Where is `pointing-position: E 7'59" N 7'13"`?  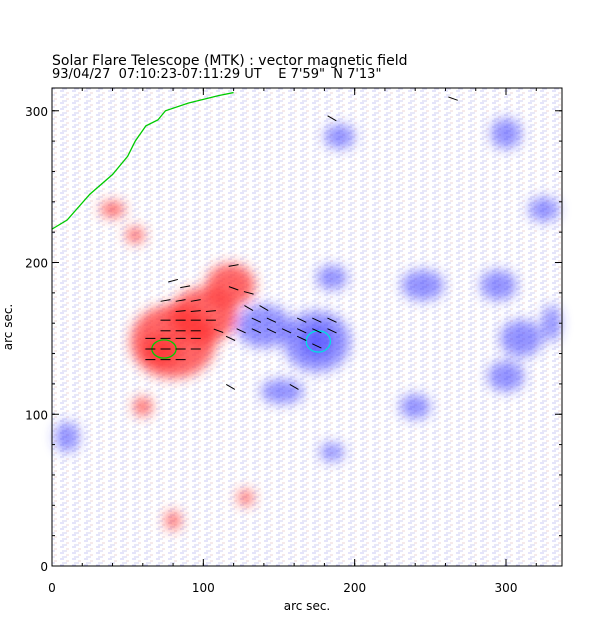
pointing-position: E 7'59" N 7'13" is located at coordinates (330, 74).